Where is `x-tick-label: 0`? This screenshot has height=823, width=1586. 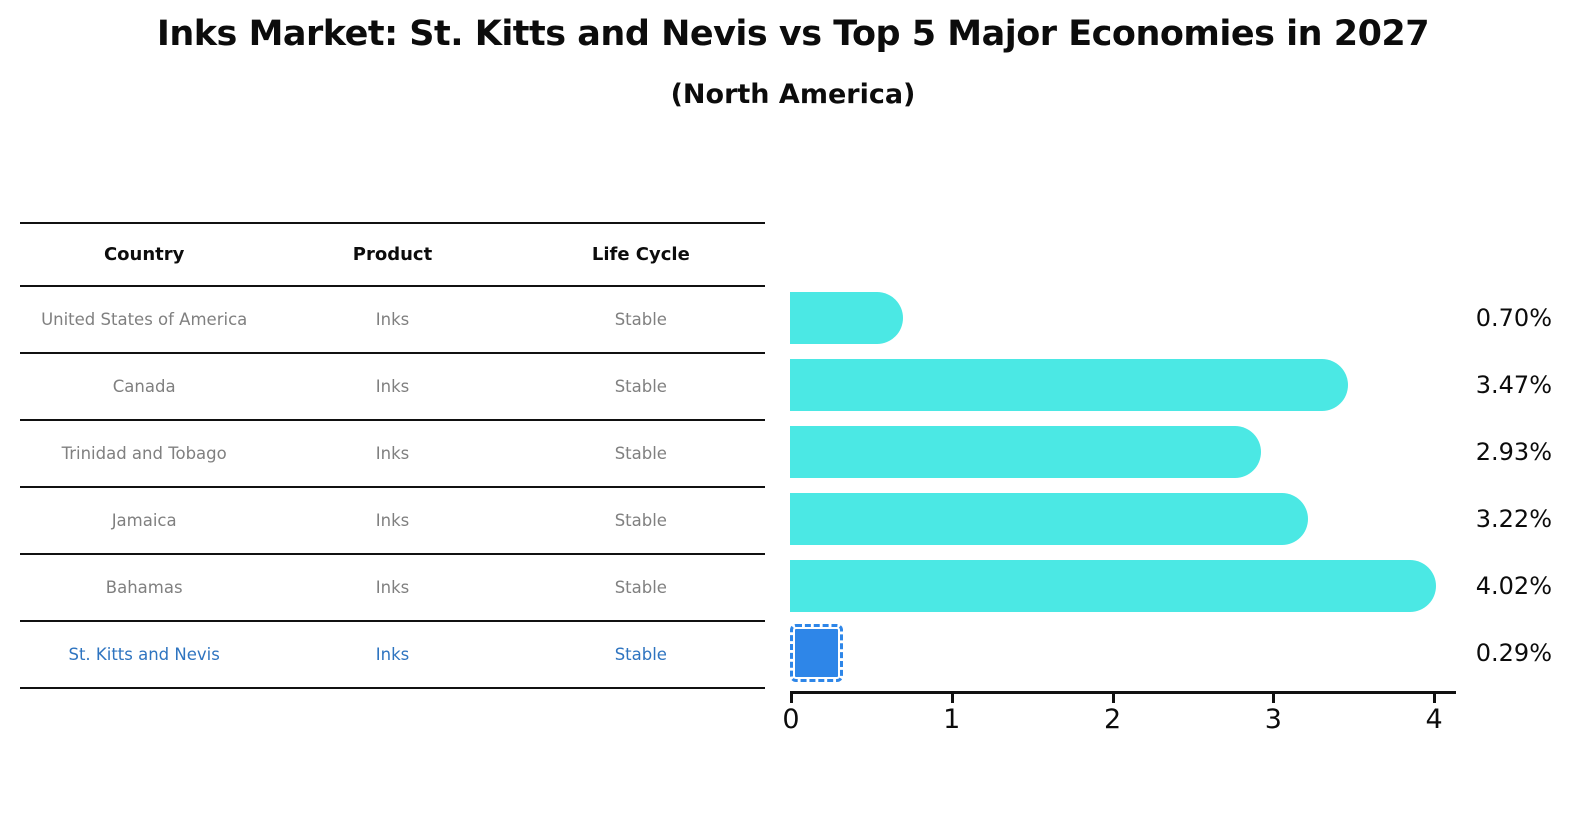 x-tick-label: 0 is located at coordinates (791, 719).